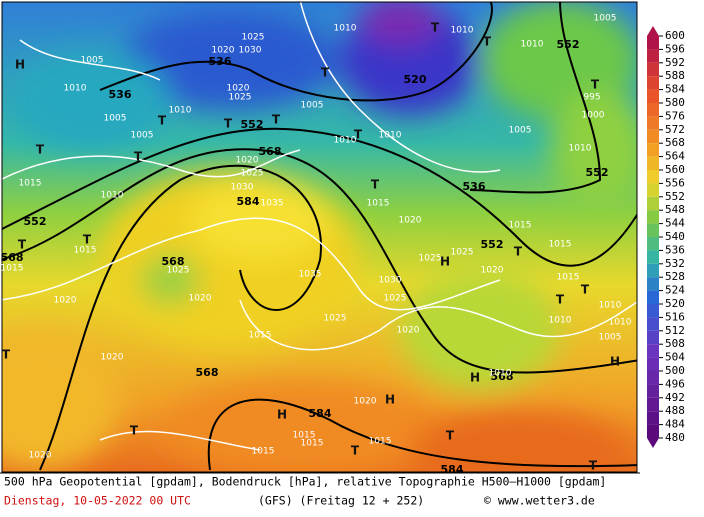  Describe the element at coordinates (415, 79) in the screenshot. I see `geopotential-label: 520` at that location.